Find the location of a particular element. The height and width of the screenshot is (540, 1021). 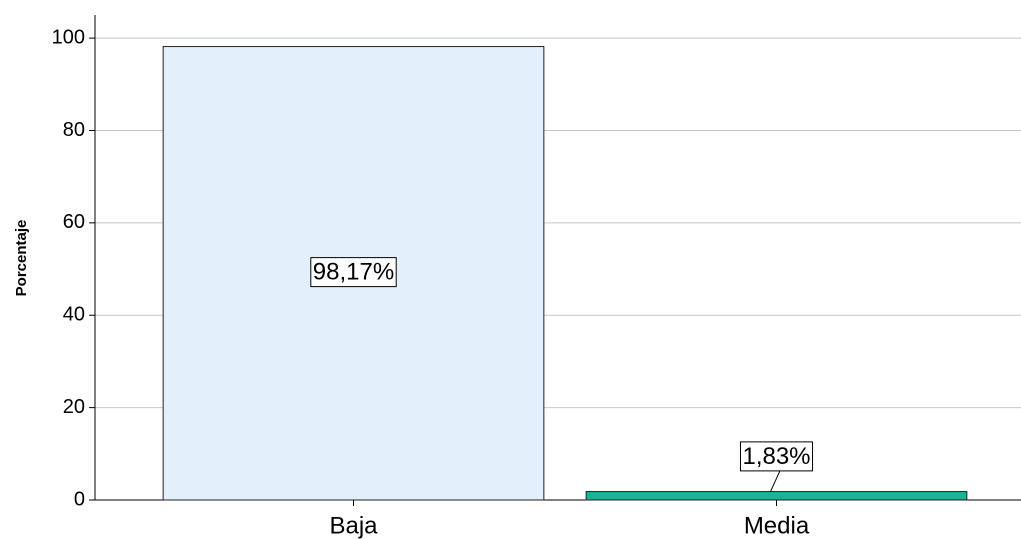

y-tick-label: 20 is located at coordinates (74, 407).